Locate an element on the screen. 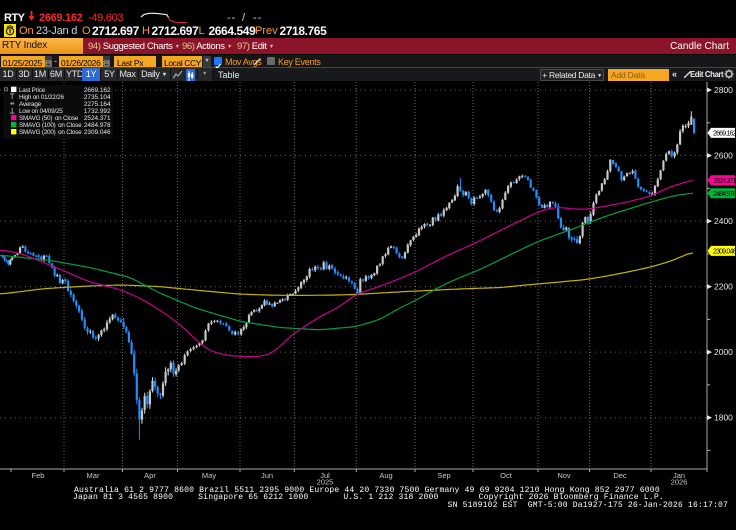 The width and height of the screenshot is (736, 530). svg-text: Oct is located at coordinates (506, 475).